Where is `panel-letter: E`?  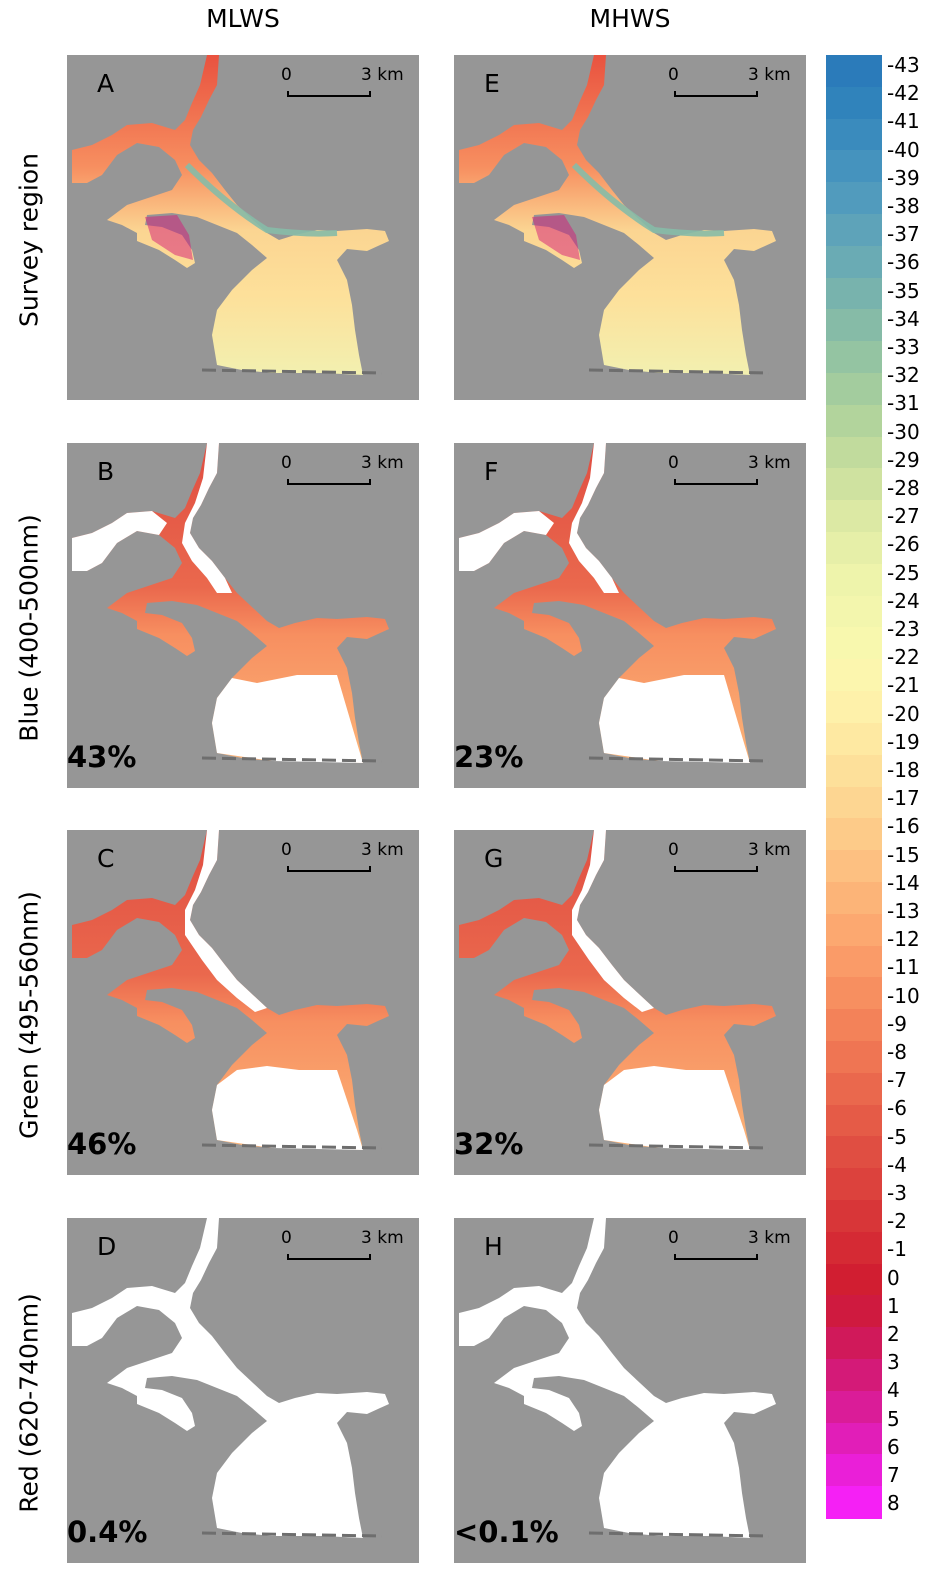
panel-letter: E is located at coordinates (492, 83).